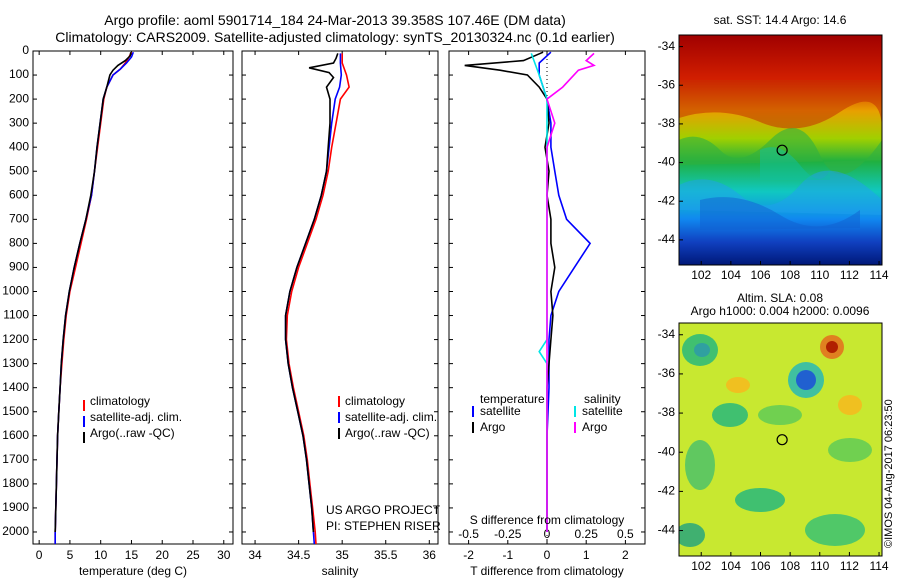 The width and height of the screenshot is (900, 580). Describe the element at coordinates (19, 267) in the screenshot. I see `y-tick-label: 900` at that location.